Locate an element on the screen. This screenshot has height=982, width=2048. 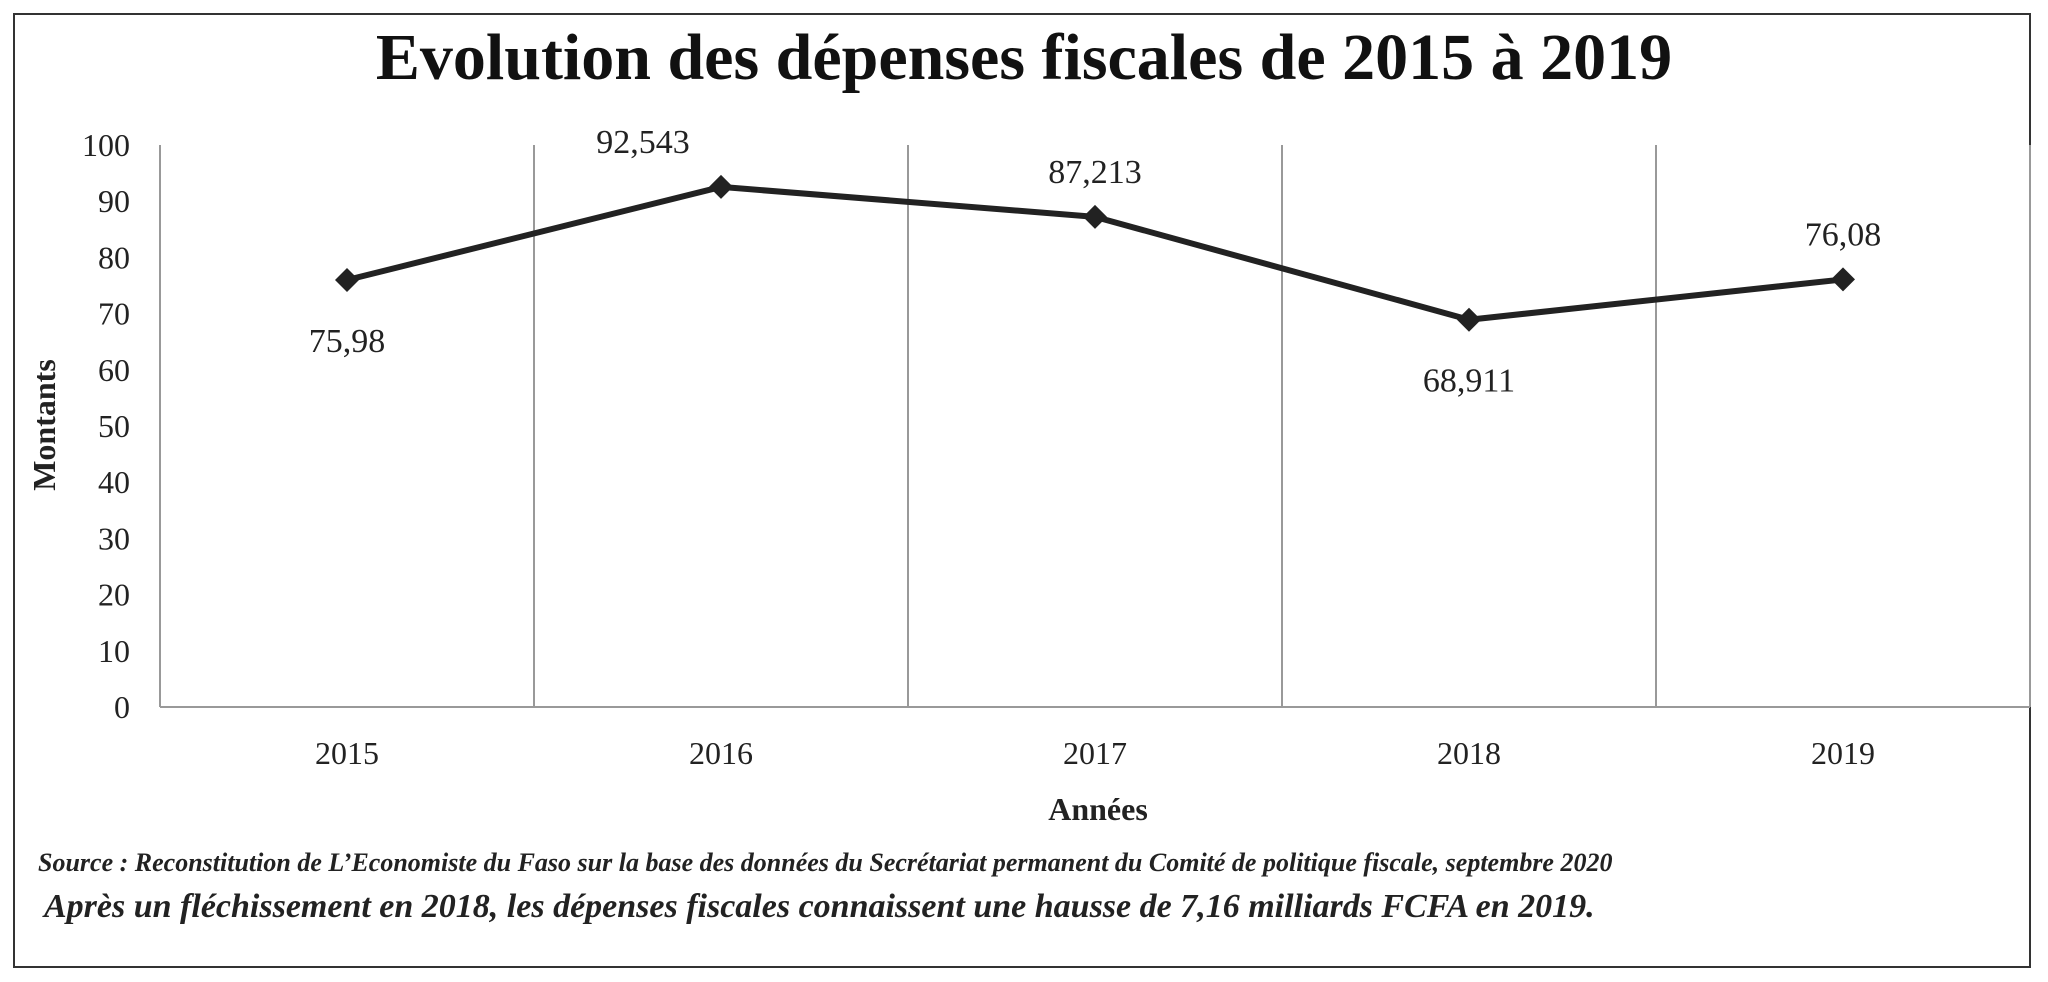
x-tick-label: 2018 is located at coordinates (1469, 753).